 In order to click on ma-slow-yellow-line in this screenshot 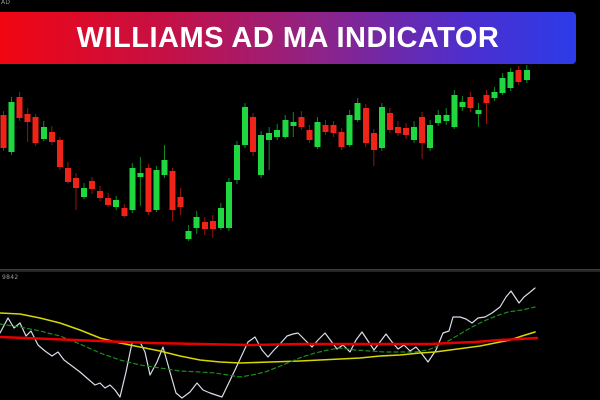, I will do `click(268, 338)`.